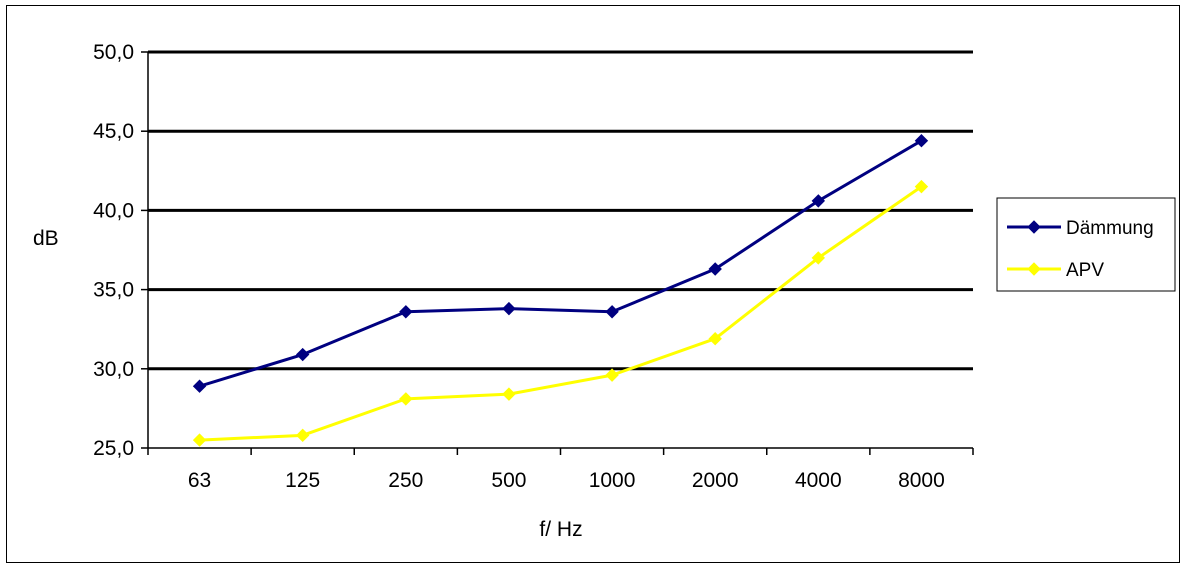 This screenshot has width=1187, height=569. I want to click on legend-label: Dämmung, so click(1110, 228).